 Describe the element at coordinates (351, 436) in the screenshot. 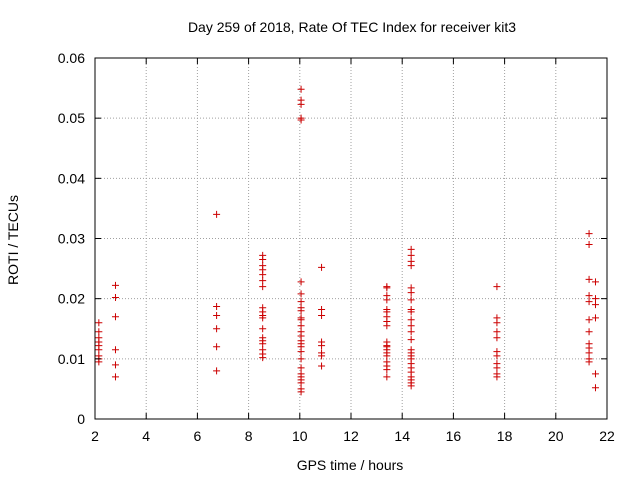

I see `x-tick-label: 12` at that location.